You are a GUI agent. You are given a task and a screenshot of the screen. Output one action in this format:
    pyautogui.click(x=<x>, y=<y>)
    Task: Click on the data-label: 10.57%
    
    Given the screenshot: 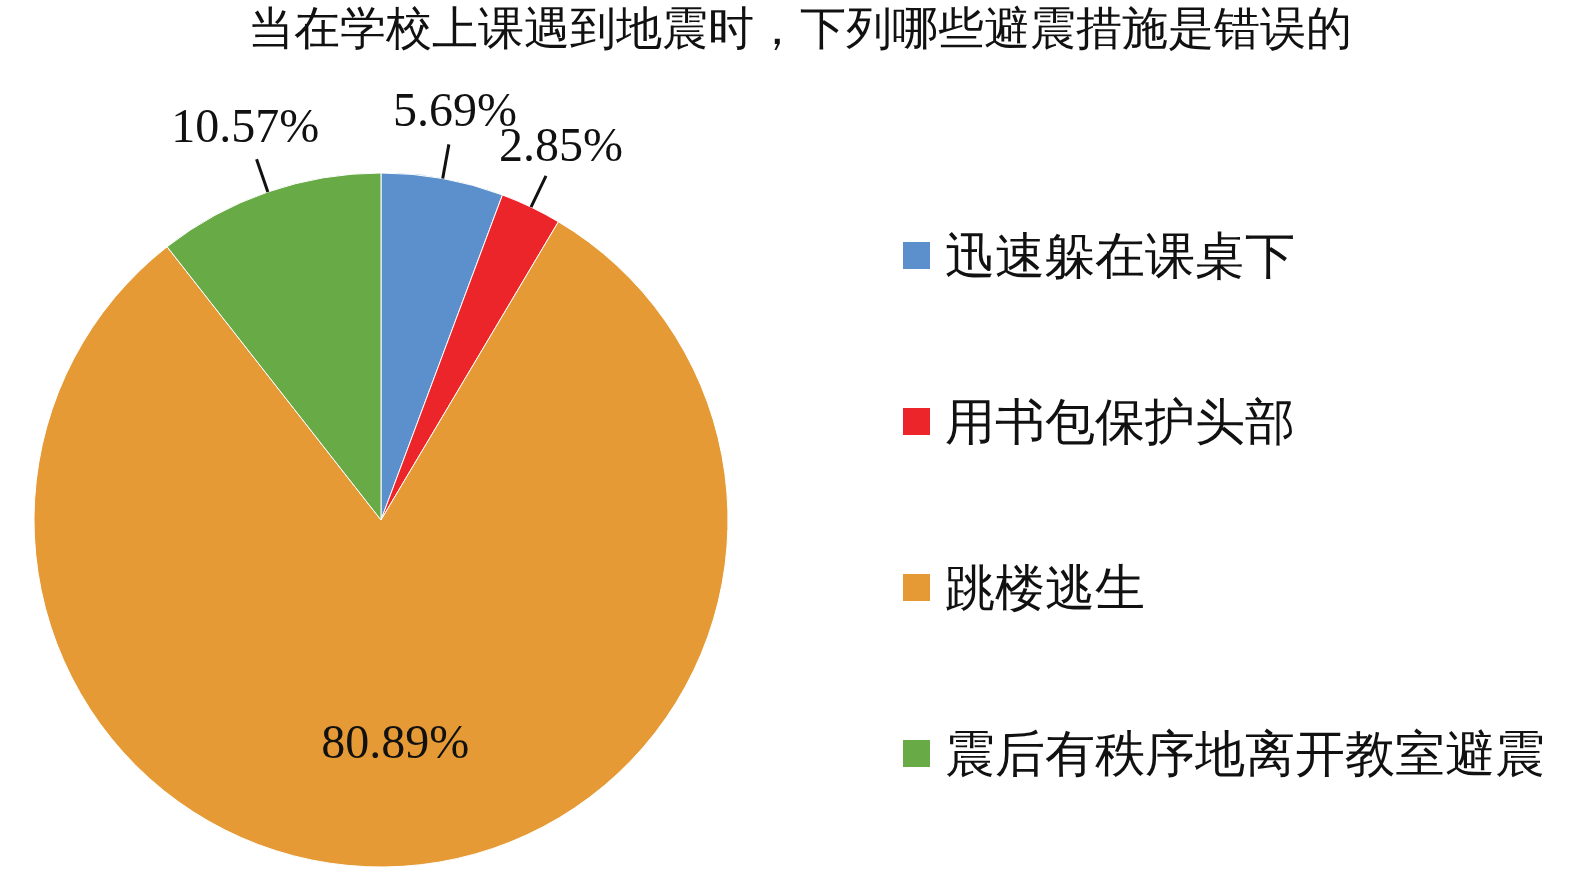 What is the action you would take?
    pyautogui.click(x=245, y=126)
    